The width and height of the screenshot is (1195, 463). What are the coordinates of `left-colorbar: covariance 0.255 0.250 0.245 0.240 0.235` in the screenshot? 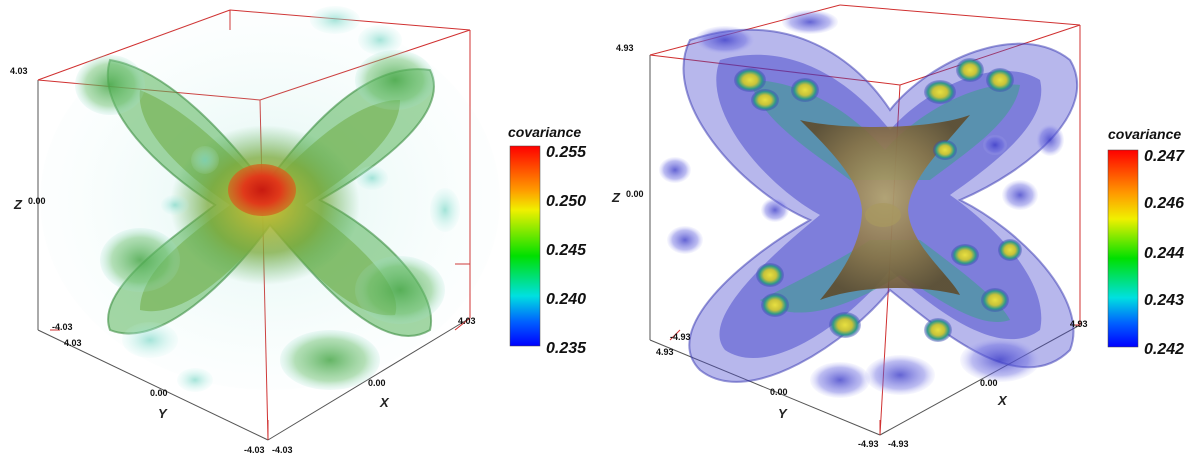 It's located at (547, 240).